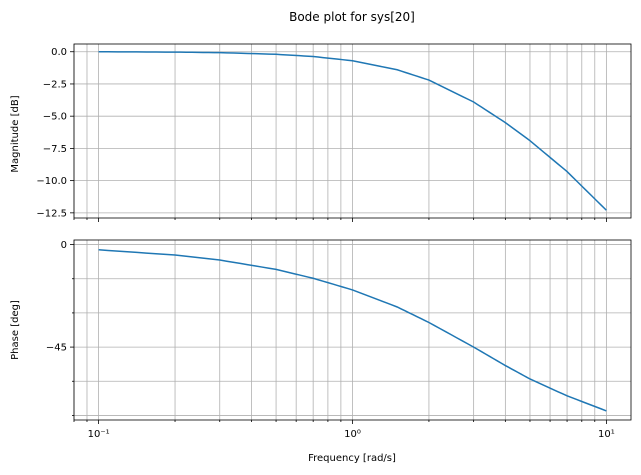 Image resolution: width=641 pixels, height=475 pixels. What do you see at coordinates (55, 84) in the screenshot?
I see `magnitude-ytick-label: −2.5` at bounding box center [55, 84].